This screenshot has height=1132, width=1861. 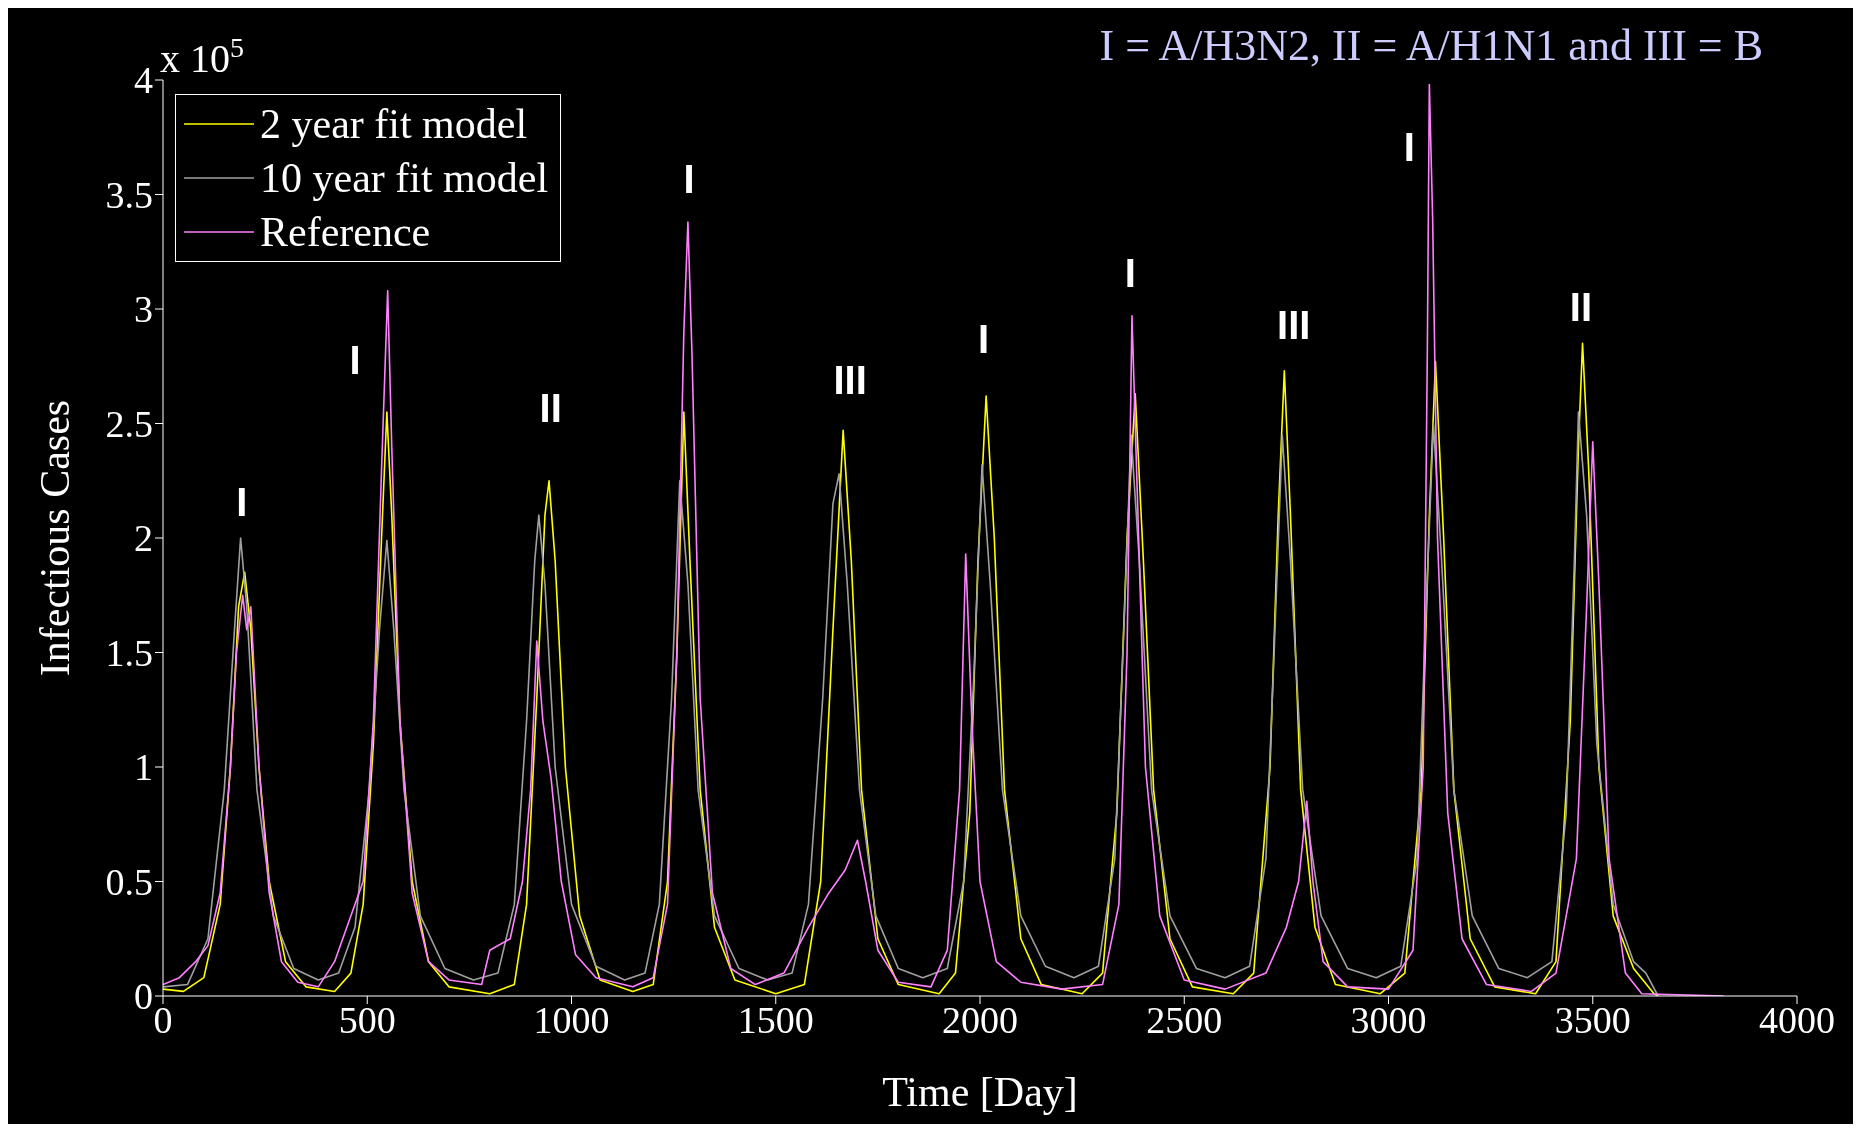 I want to click on x-tick-label: 1000, so click(x=571, y=1019).